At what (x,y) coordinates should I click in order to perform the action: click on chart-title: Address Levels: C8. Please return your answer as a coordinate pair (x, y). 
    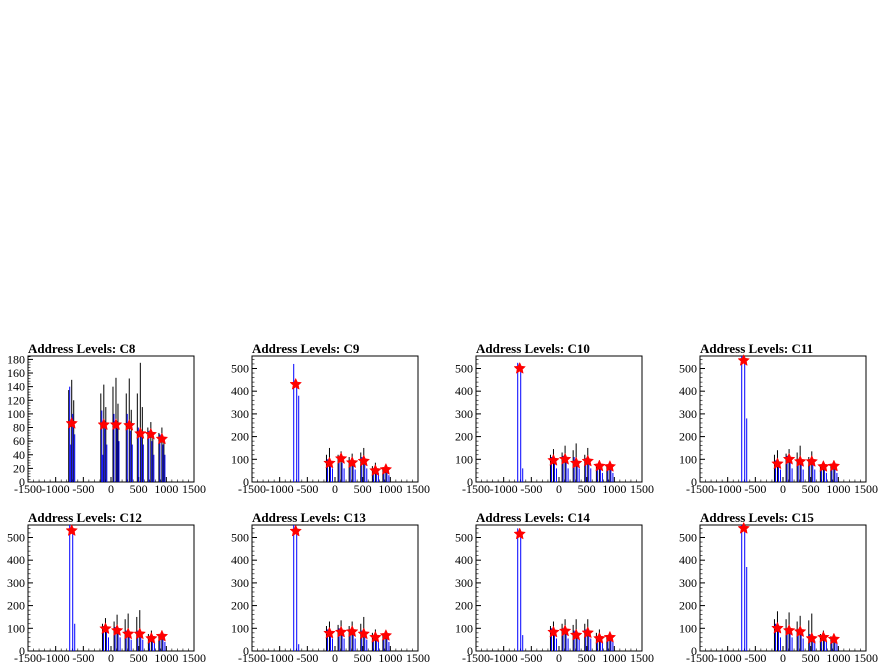
    Looking at the image, I should click on (82, 348).